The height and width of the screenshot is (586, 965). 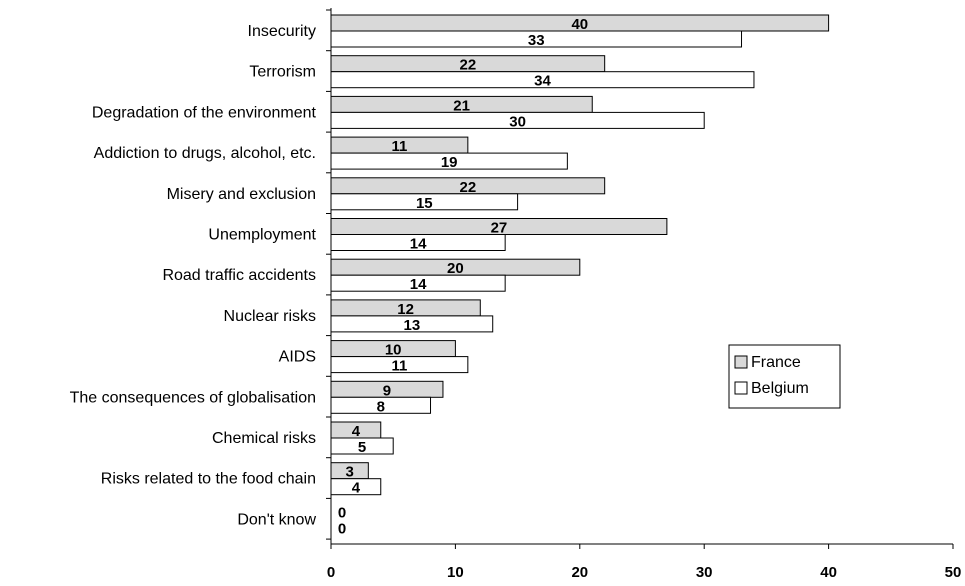 What do you see at coordinates (704, 572) in the screenshot?
I see `x-tick-label: 30` at bounding box center [704, 572].